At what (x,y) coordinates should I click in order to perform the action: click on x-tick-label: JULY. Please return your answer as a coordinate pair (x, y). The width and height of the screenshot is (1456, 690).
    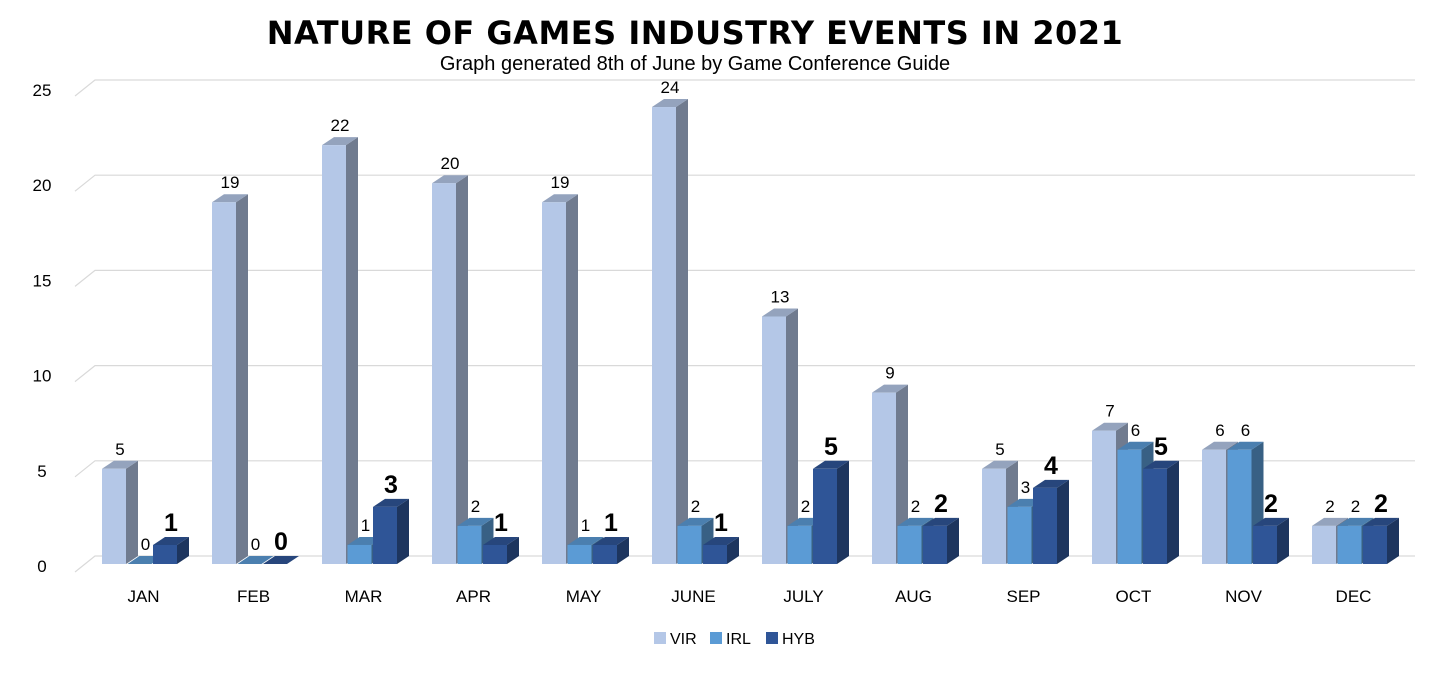
    Looking at the image, I should click on (803, 596).